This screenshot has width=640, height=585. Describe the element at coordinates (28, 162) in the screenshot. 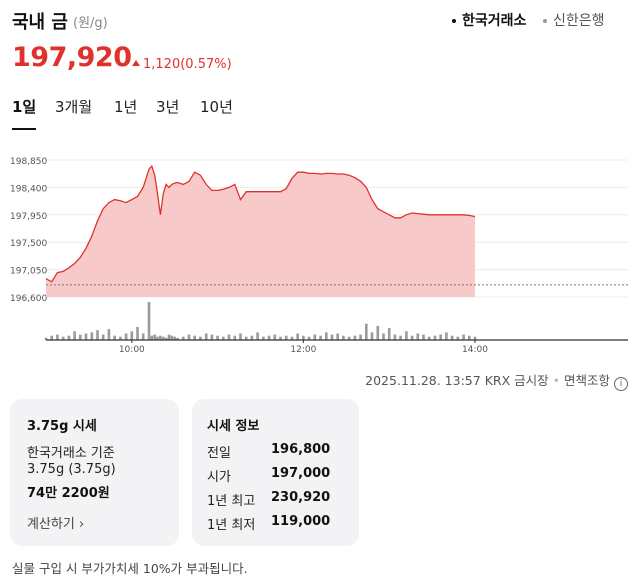

I see `y-tick-label: 198,850` at that location.